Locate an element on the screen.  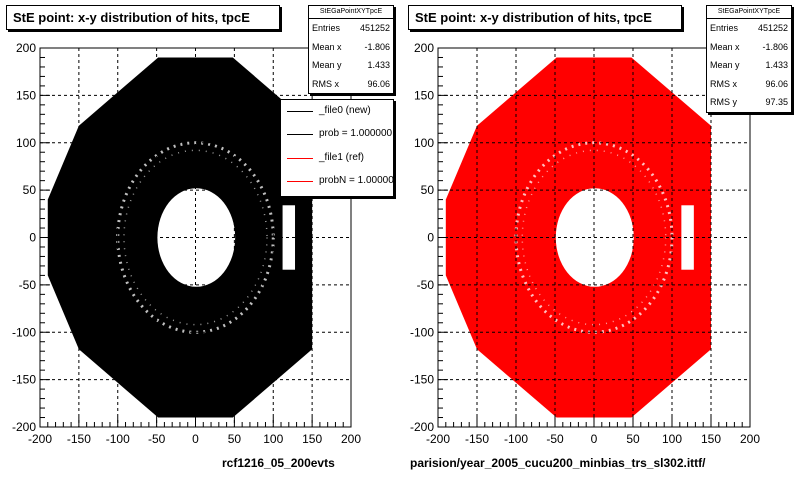
left-stats-name: StEGaPointXYTpcE is located at coordinates (351, 12).